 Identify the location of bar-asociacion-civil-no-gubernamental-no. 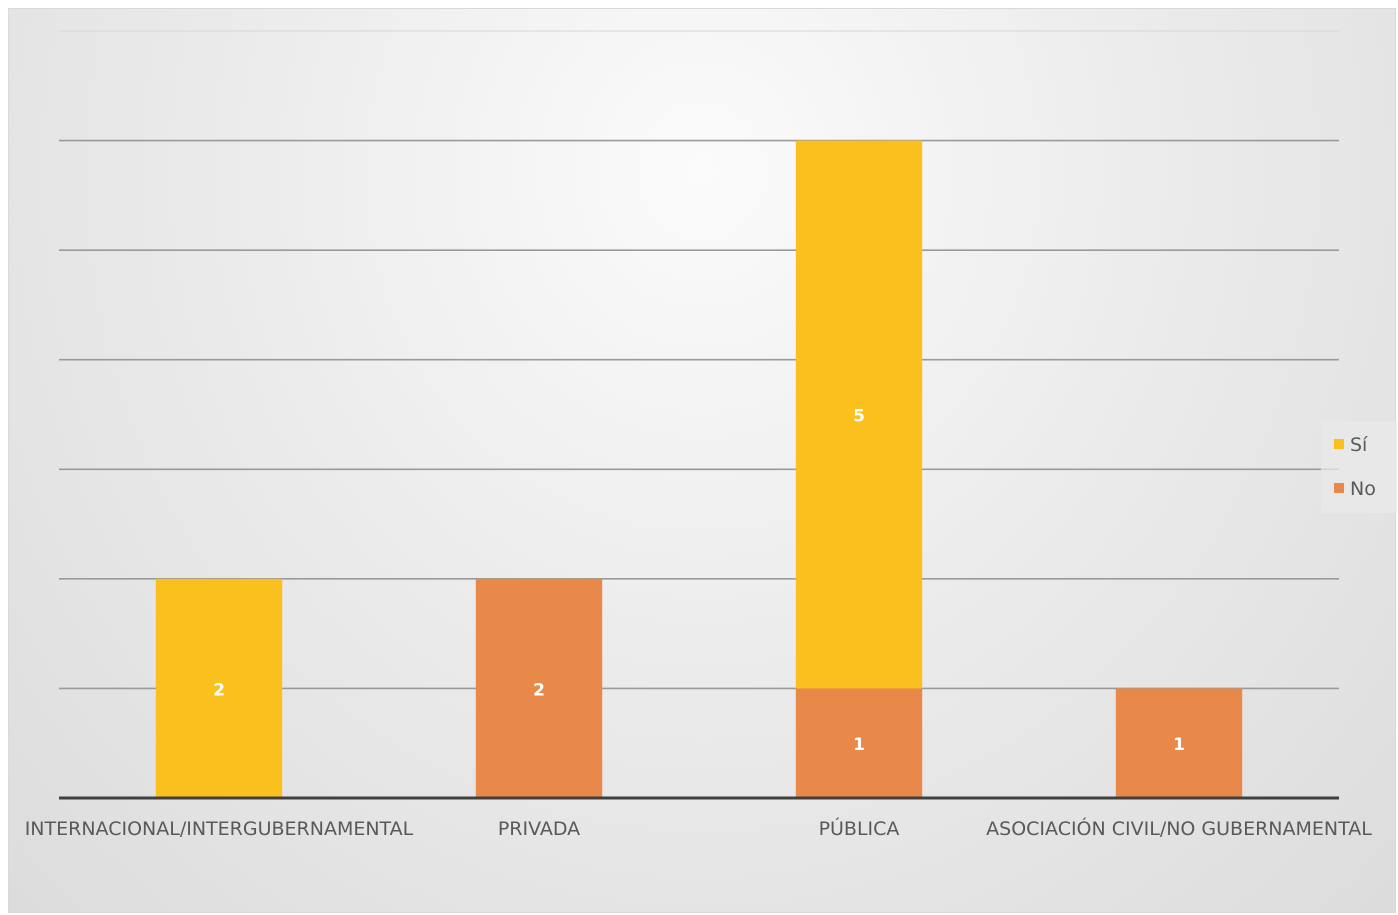
(1179, 743).